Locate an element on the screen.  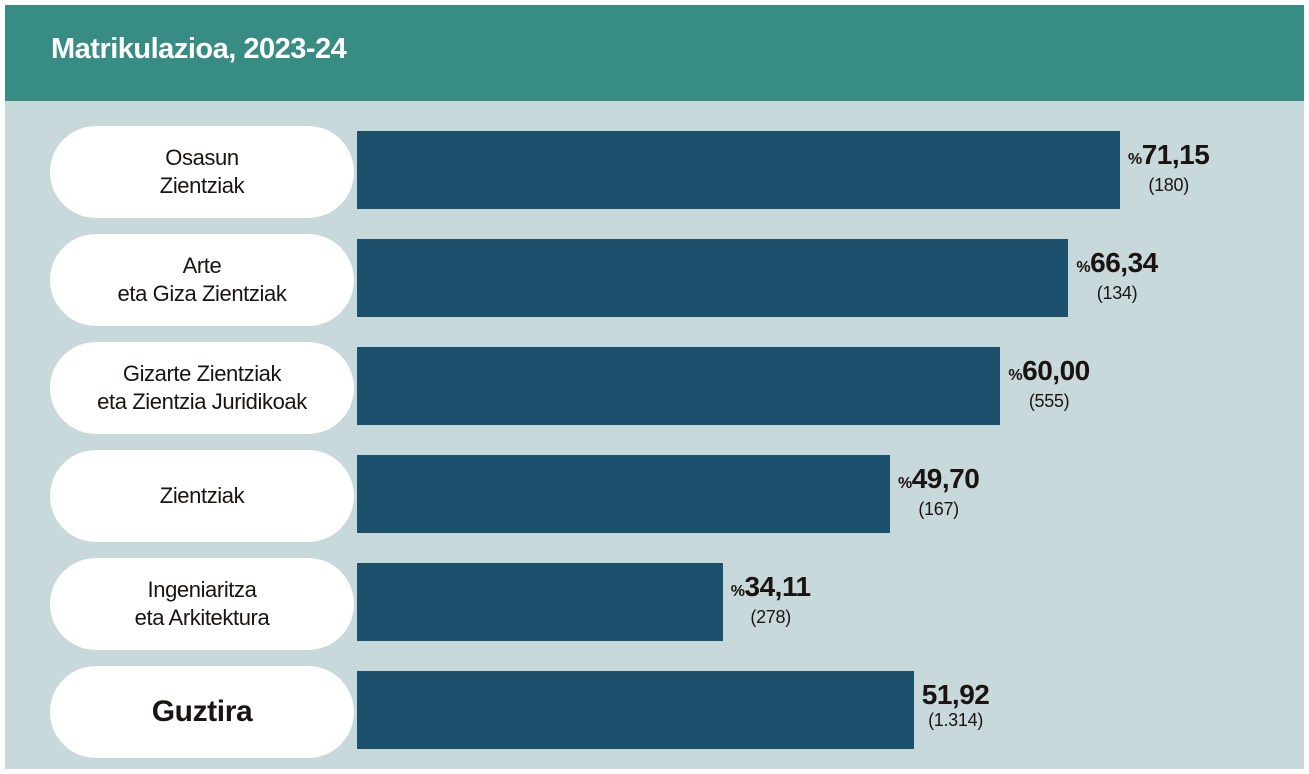
data-label-value: 51,92 is located at coordinates (956, 695).